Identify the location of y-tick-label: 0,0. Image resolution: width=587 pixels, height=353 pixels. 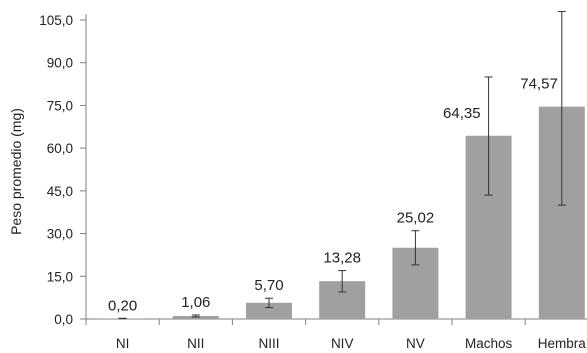
(63, 319).